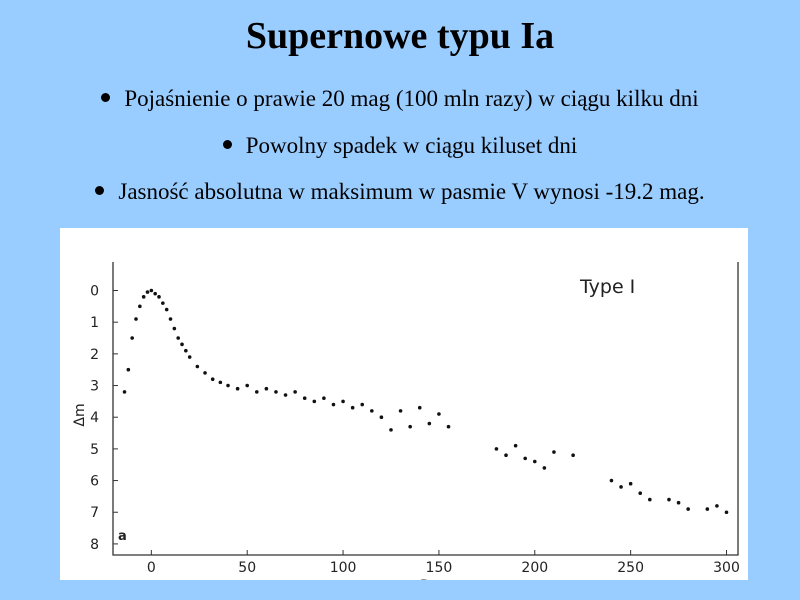  I want to click on annotation: Type I, so click(607, 287).